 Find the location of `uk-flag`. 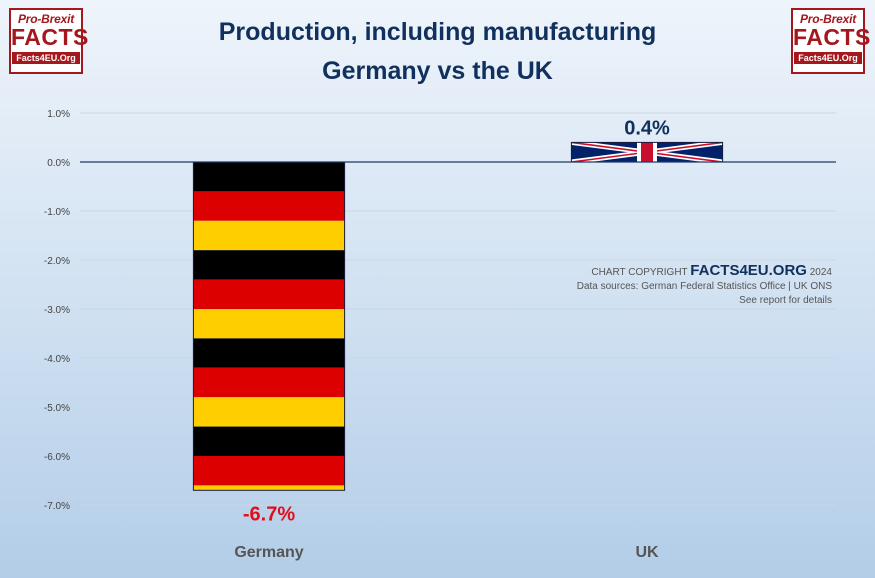

uk-flag is located at coordinates (647, 152).